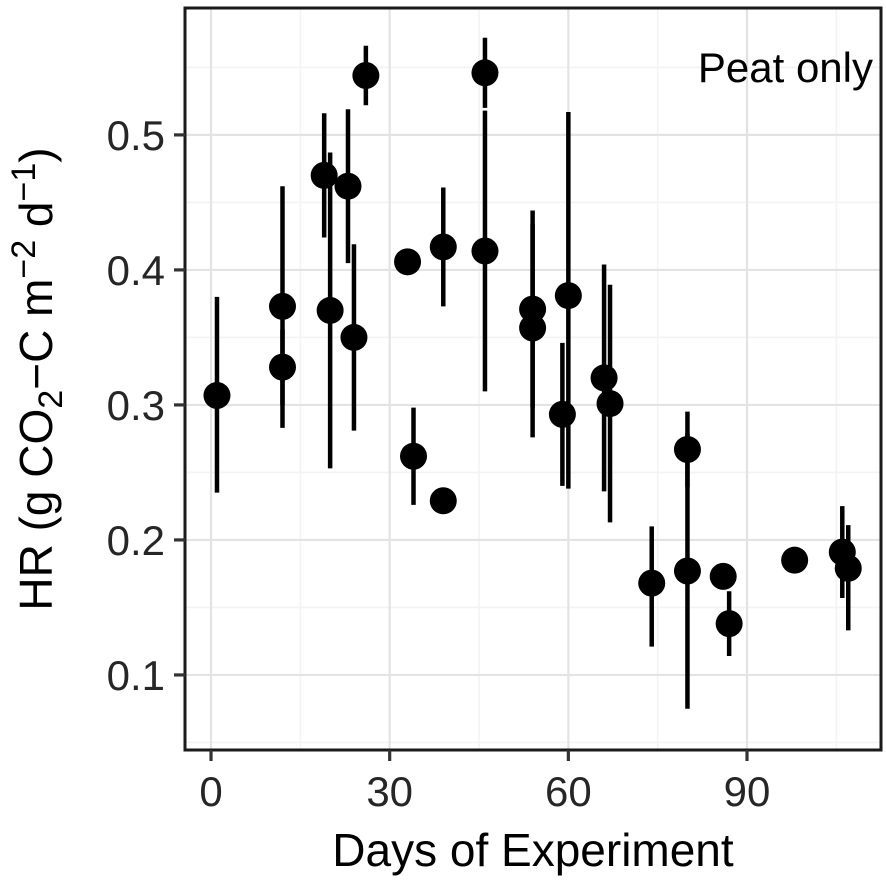 This screenshot has width=886, height=886. I want to click on y-tick-label: 0.1, so click(136, 675).